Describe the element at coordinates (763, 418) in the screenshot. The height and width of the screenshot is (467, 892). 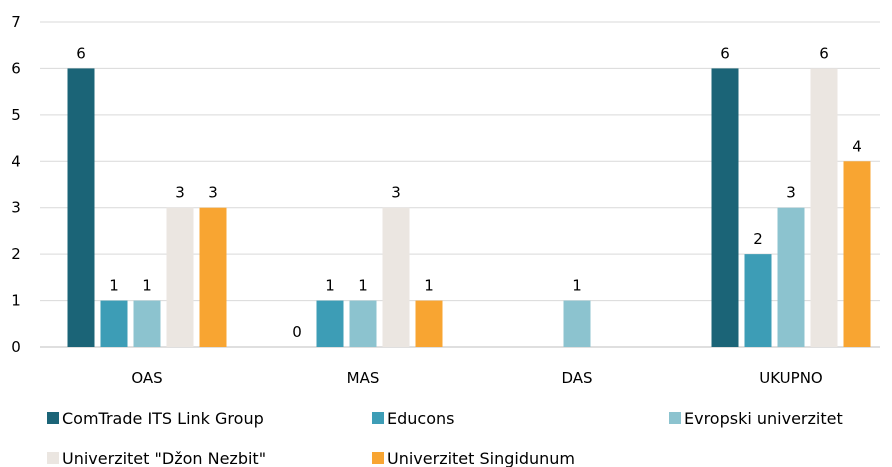
I see `legend-label: Evropski univerzitet` at that location.